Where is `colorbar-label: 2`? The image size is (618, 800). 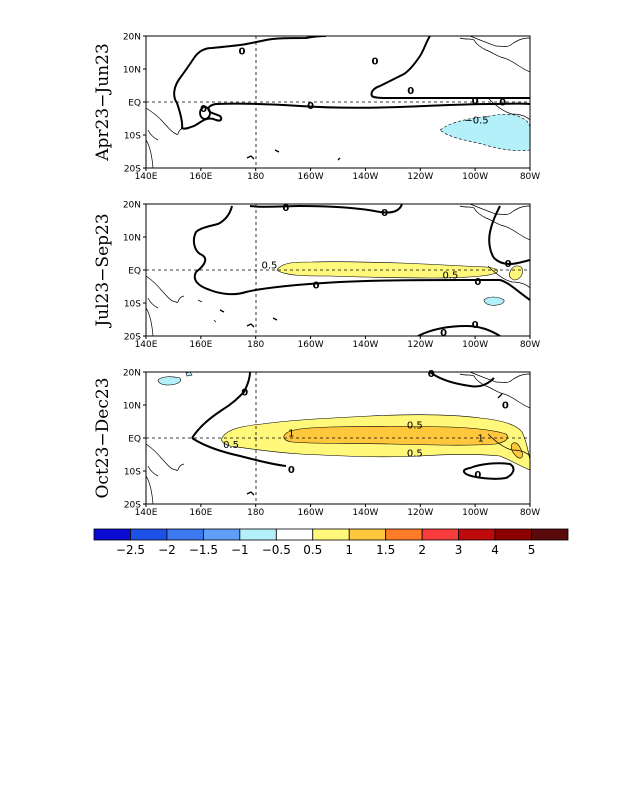 colorbar-label: 2 is located at coordinates (422, 550).